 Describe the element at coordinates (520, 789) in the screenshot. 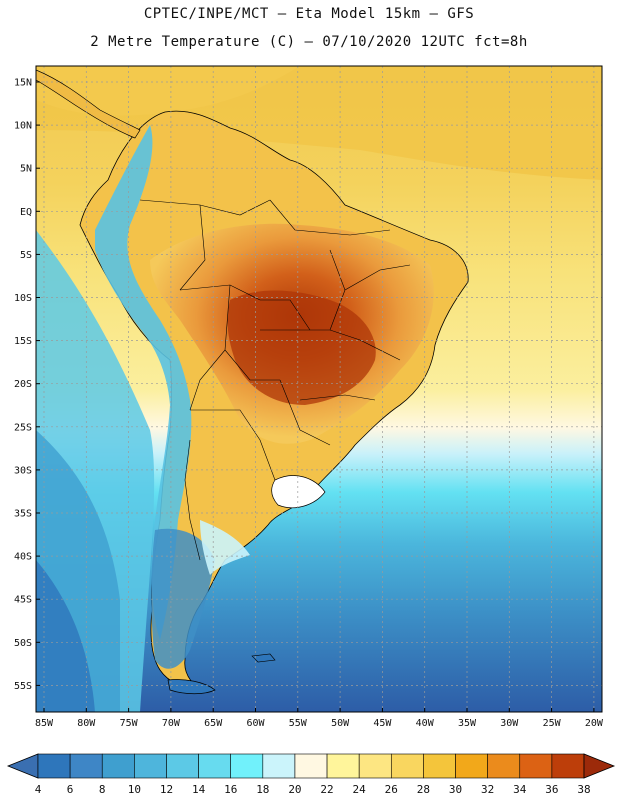

I see `colorbar-label: 34` at that location.